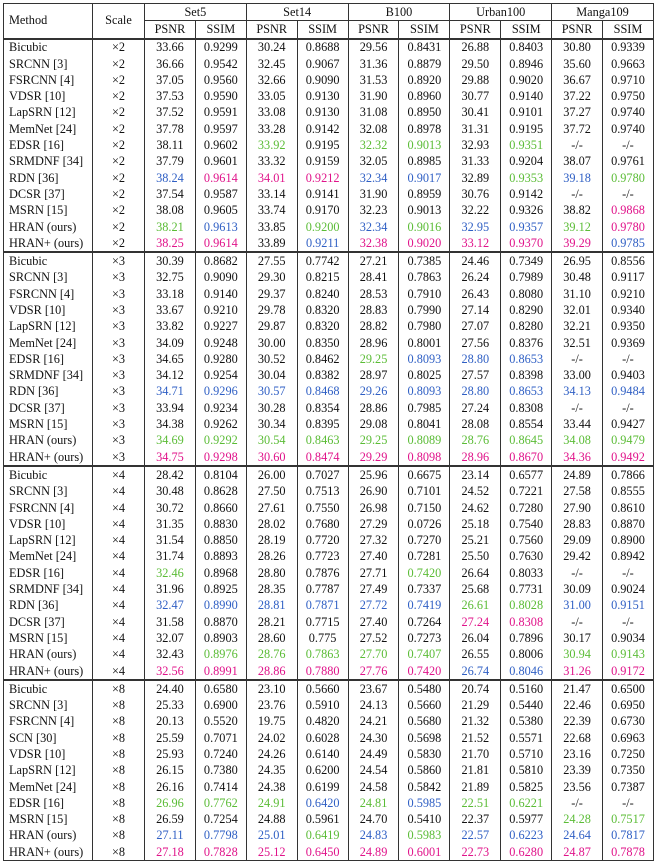 This screenshot has height=861, width=657. What do you see at coordinates (424, 129) in the screenshot?
I see `ssim-cell: 0.8978` at bounding box center [424, 129].